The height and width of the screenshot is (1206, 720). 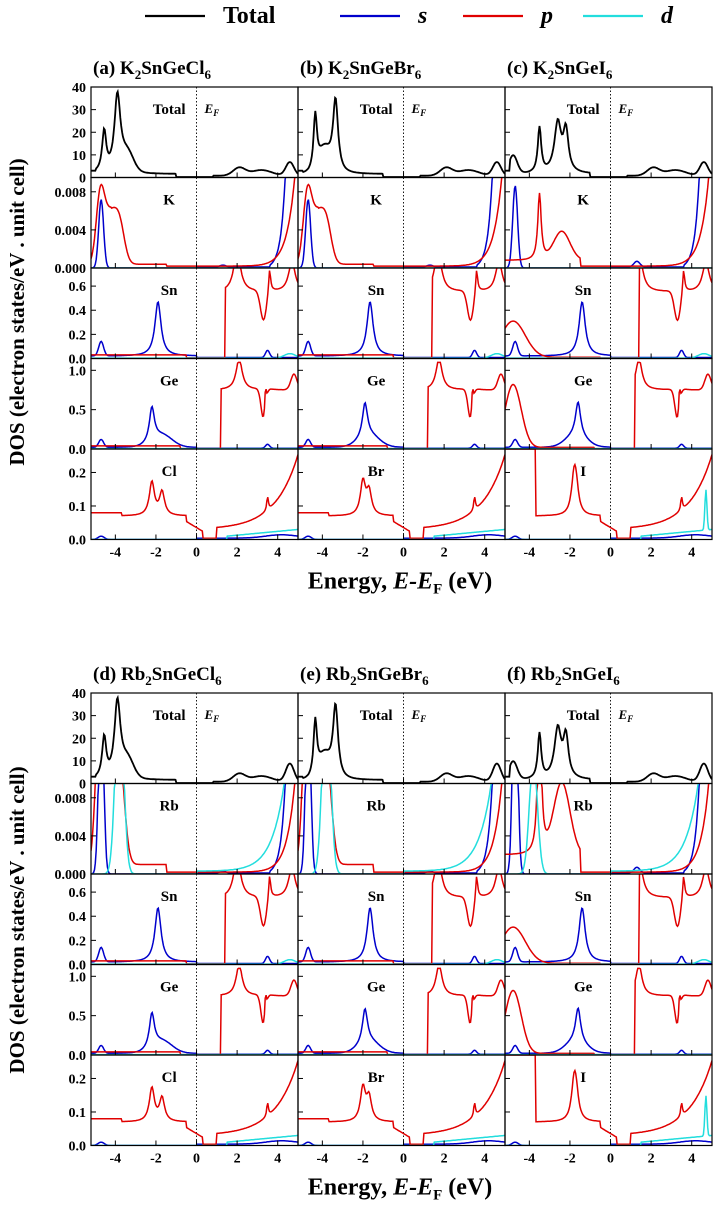 I want to click on y-tick-label: 0.4, so click(x=78, y=311).